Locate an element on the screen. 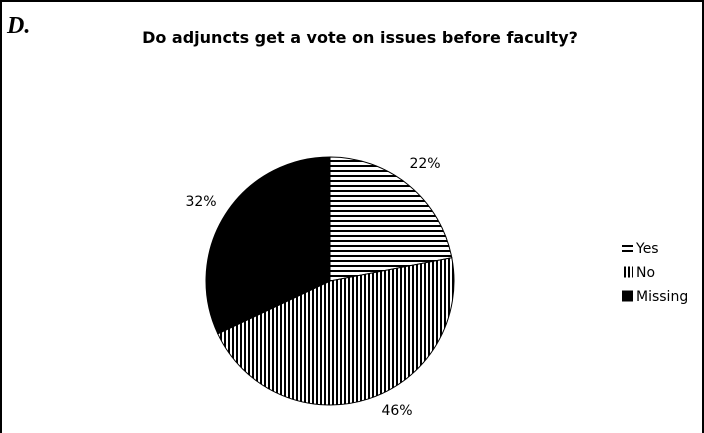 This screenshot has width=704, height=433. legend-item-missing: Missing is located at coordinates (655, 297).